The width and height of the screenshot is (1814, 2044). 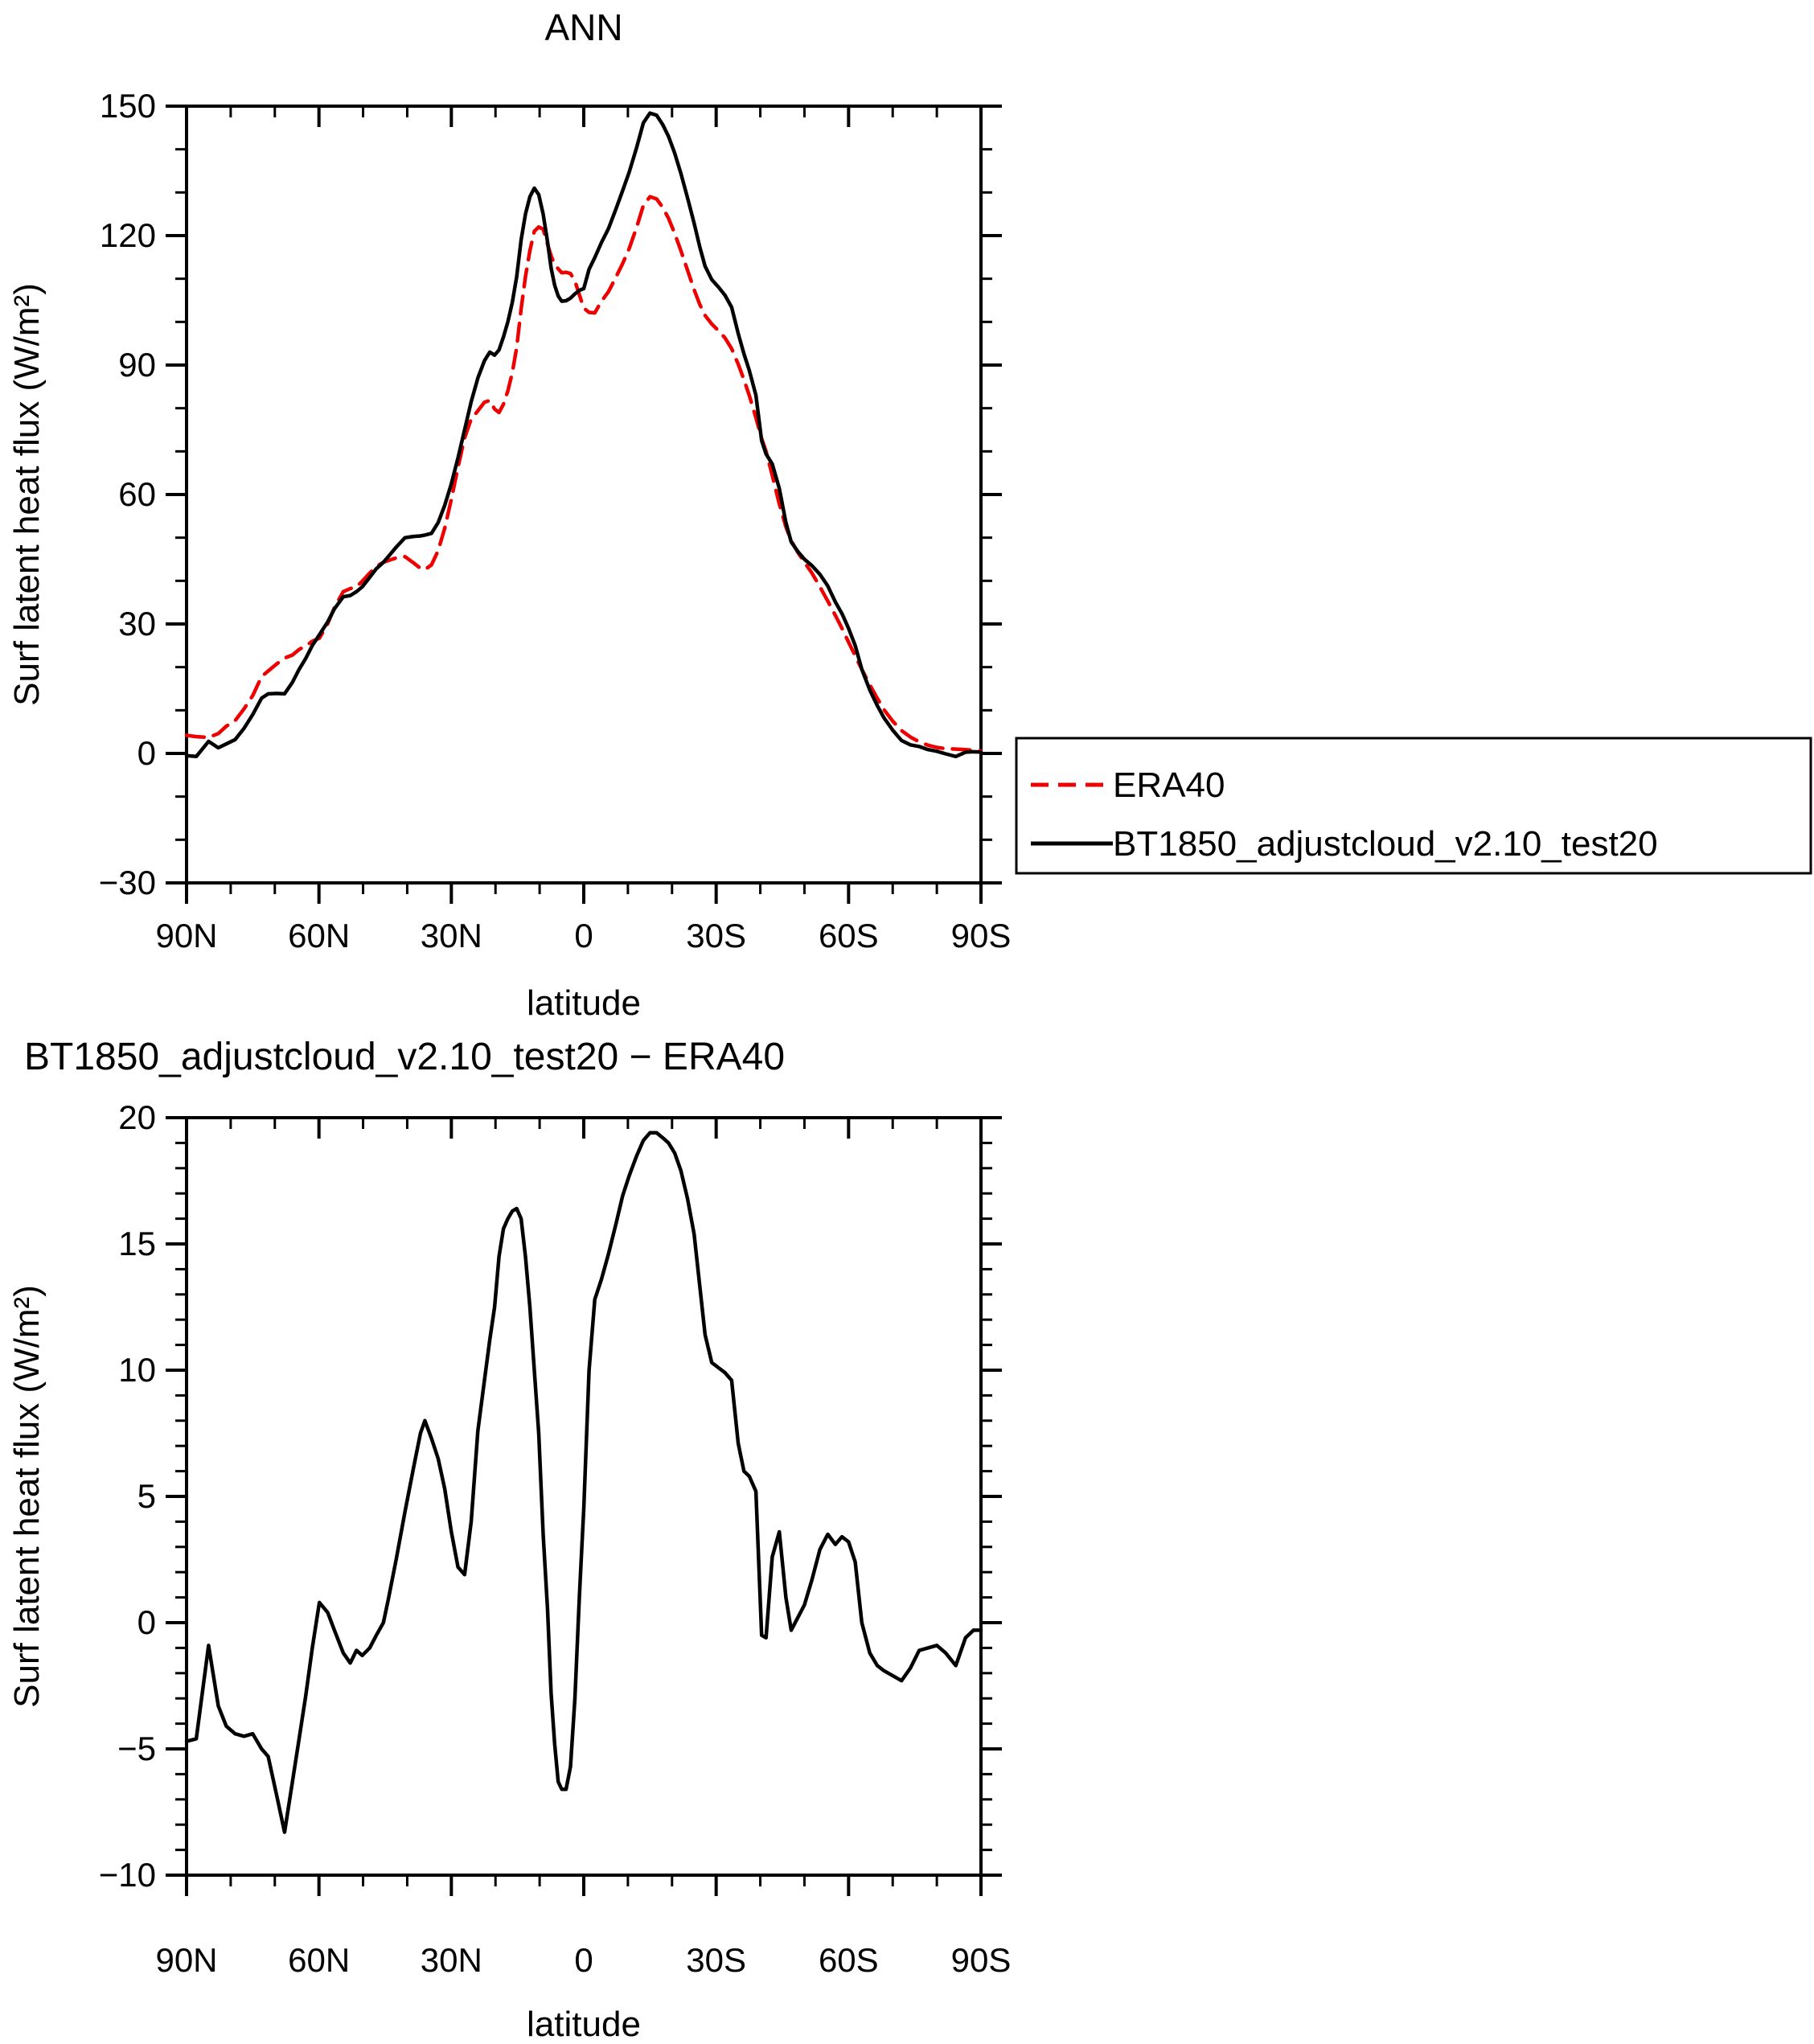 What do you see at coordinates (137, 1370) in the screenshot?
I see `y-tick-label: 10` at bounding box center [137, 1370].